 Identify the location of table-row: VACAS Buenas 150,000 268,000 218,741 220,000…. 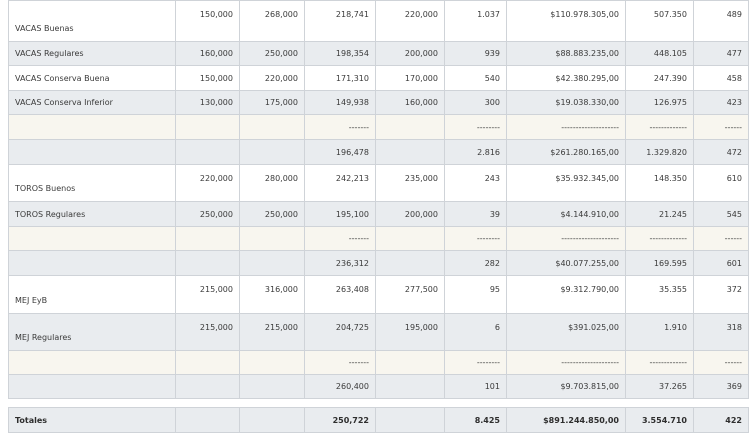
(378, 21).